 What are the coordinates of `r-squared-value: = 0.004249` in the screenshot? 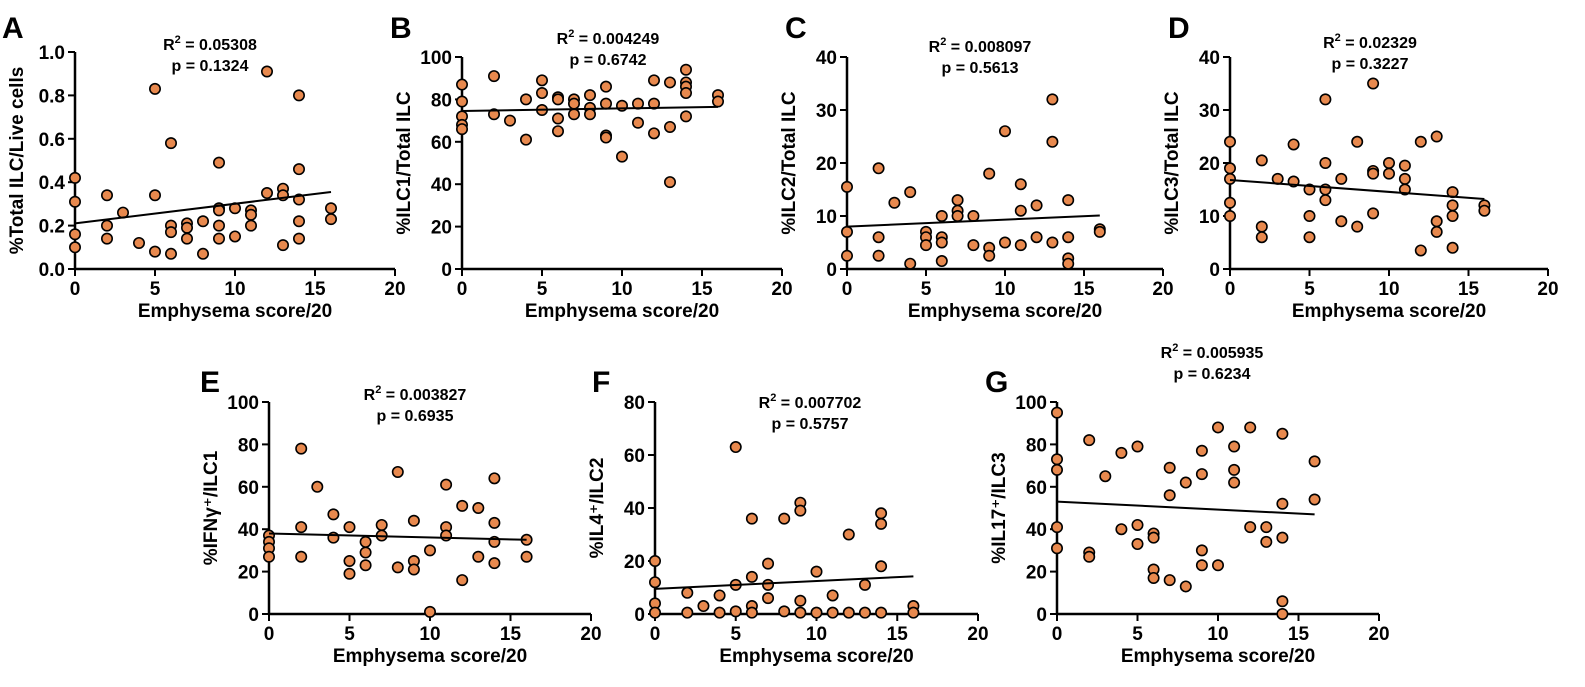 It's located at (616, 39).